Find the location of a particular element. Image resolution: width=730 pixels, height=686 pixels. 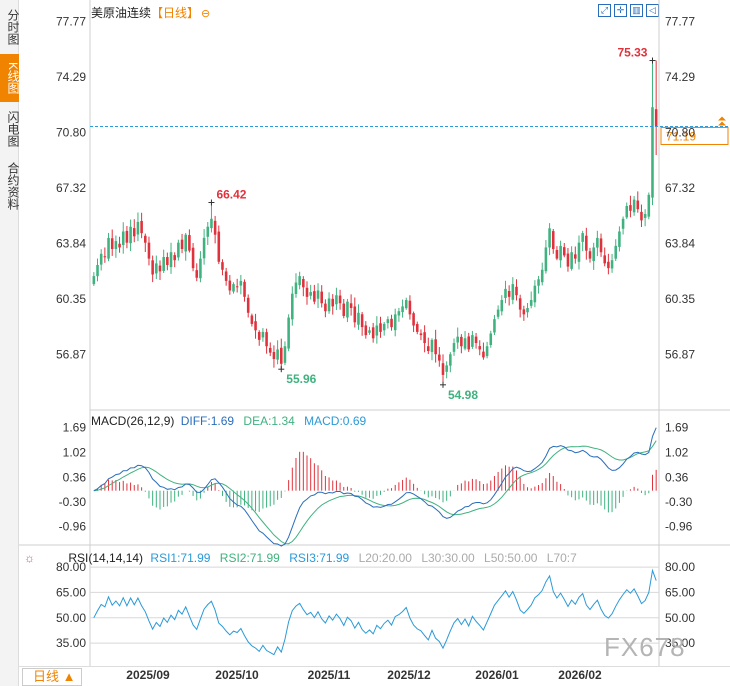

sidebar-item-kline-chart: K线图 is located at coordinates (10, 78).